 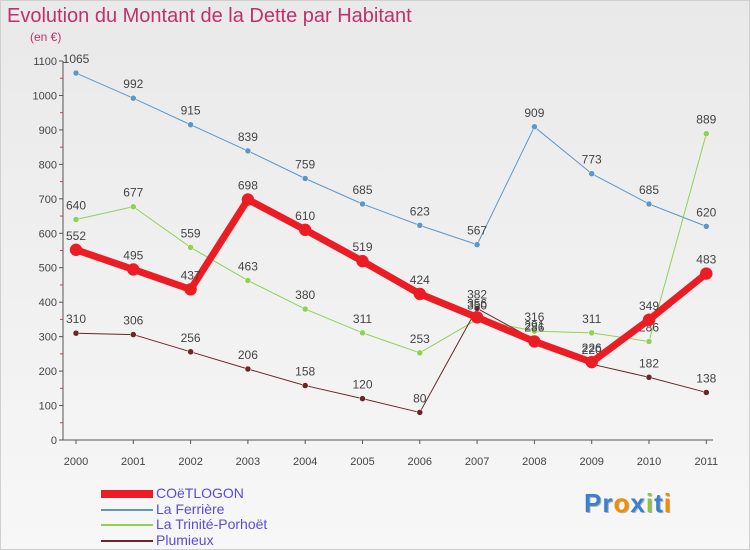 What do you see at coordinates (305, 164) in the screenshot?
I see `data-label: 759` at bounding box center [305, 164].